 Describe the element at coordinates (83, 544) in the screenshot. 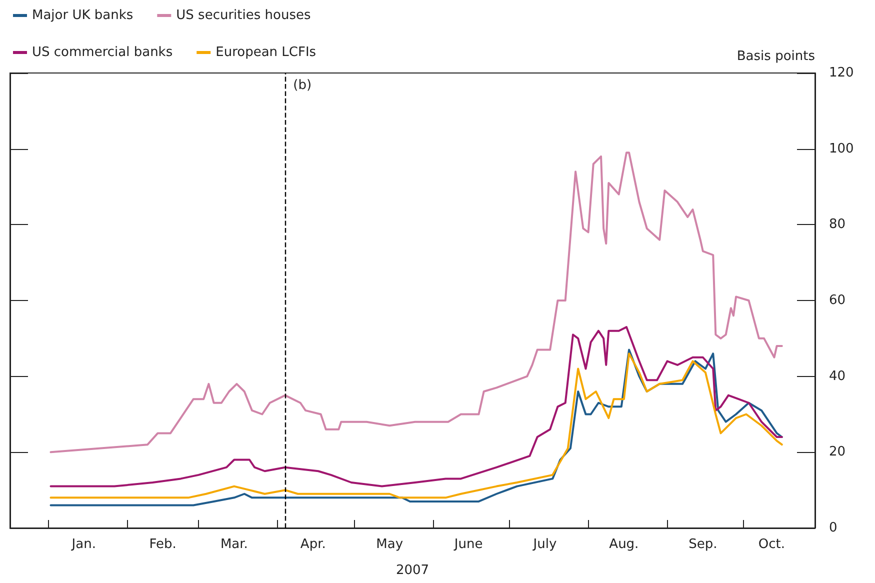

I see `x-tick-label: Jan.` at that location.